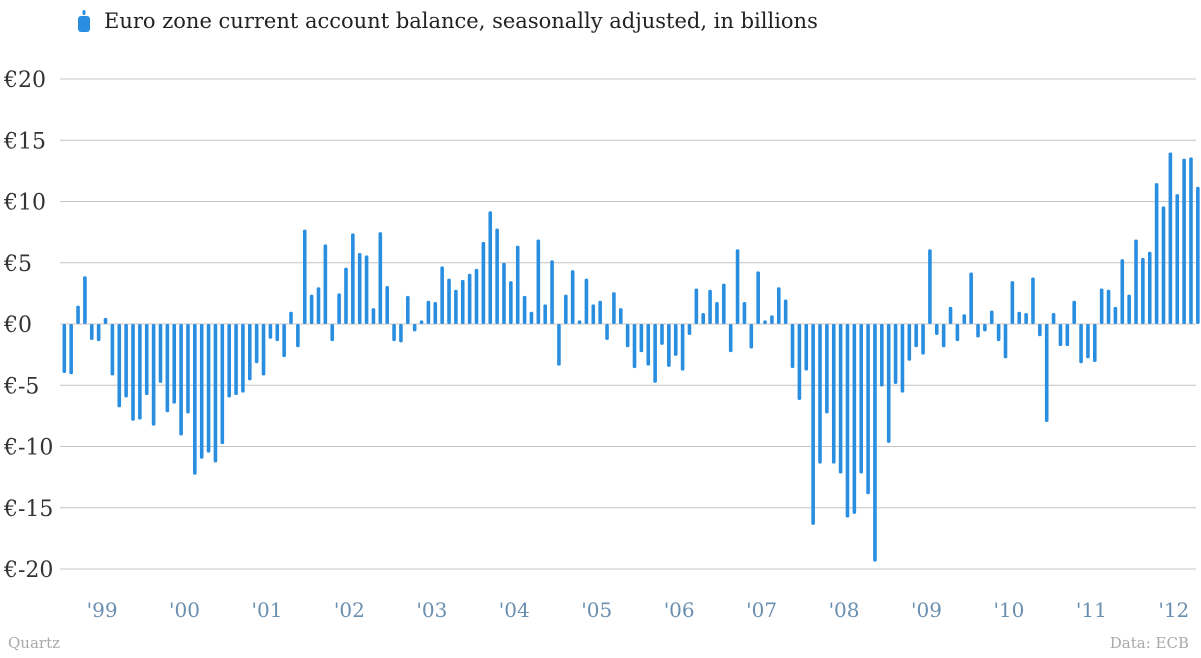 The image size is (1201, 658). Describe the element at coordinates (596, 610) in the screenshot. I see `x-tick-label: '05` at that location.